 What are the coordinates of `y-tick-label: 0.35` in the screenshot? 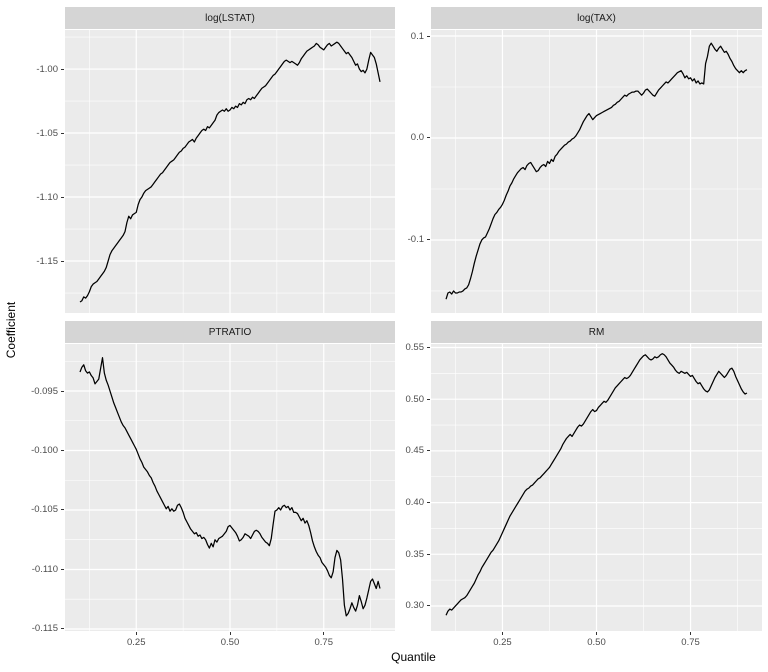 It's located at (415, 554).